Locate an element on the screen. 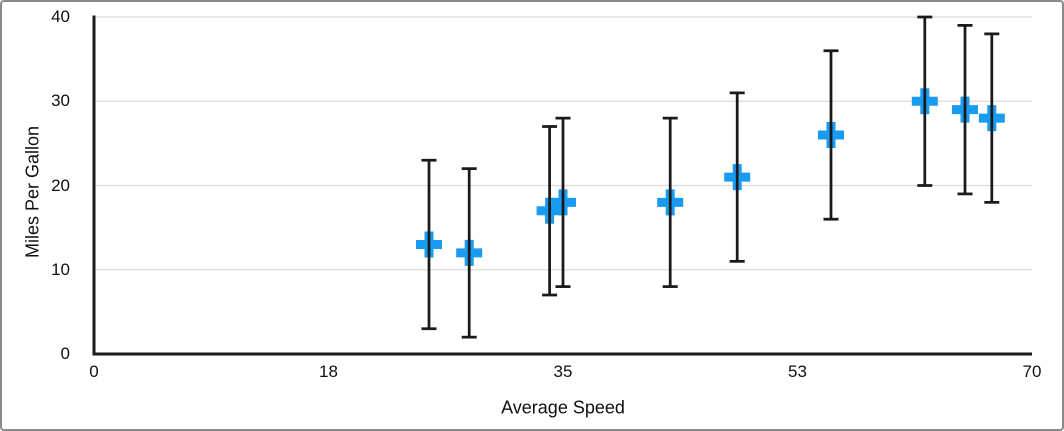  x-tick-label: 70 is located at coordinates (1032, 371).